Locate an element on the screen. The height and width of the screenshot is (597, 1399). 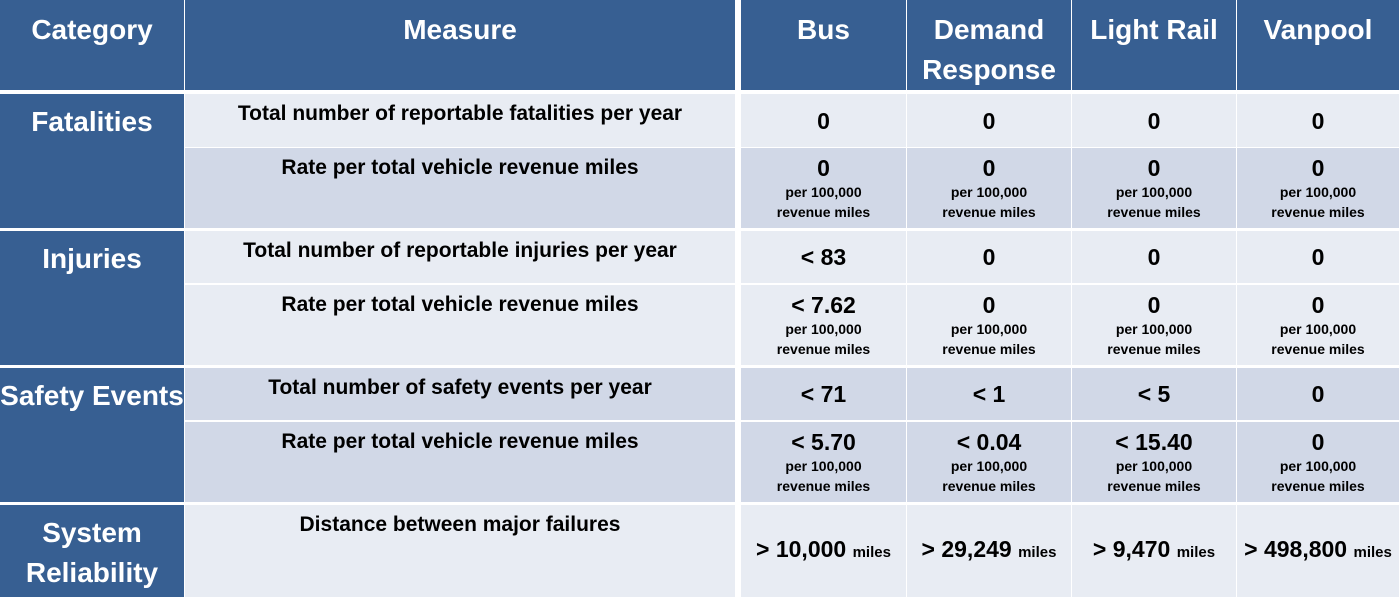
value-cell: < 71 is located at coordinates (823, 394).